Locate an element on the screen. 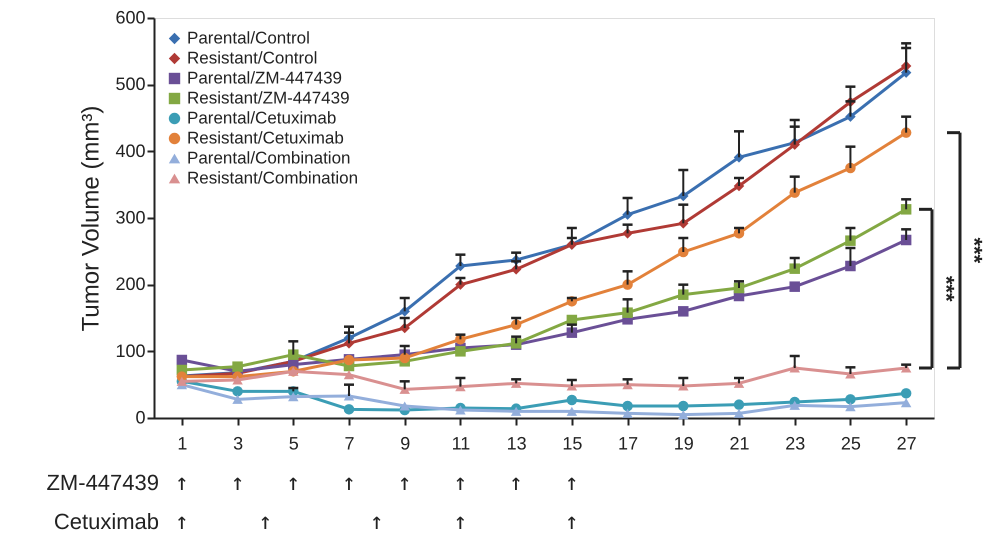  y-tick-label: 500 is located at coordinates (130, 84).